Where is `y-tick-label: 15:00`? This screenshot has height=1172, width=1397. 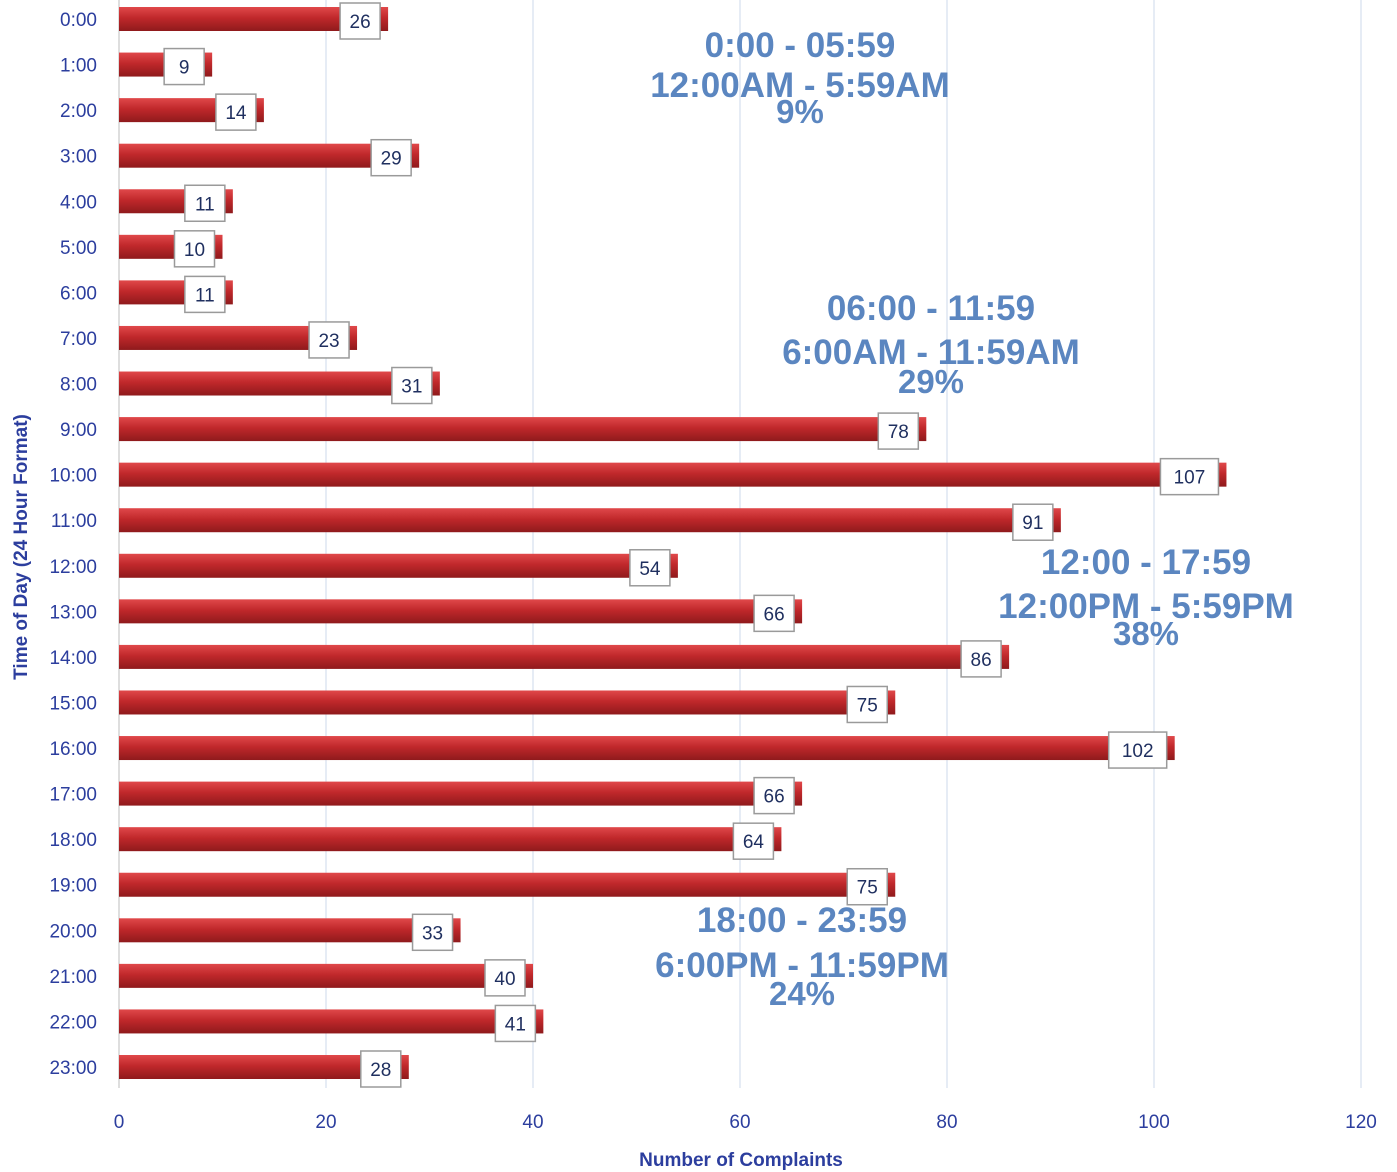 y-tick-label: 15:00 is located at coordinates (73, 703).